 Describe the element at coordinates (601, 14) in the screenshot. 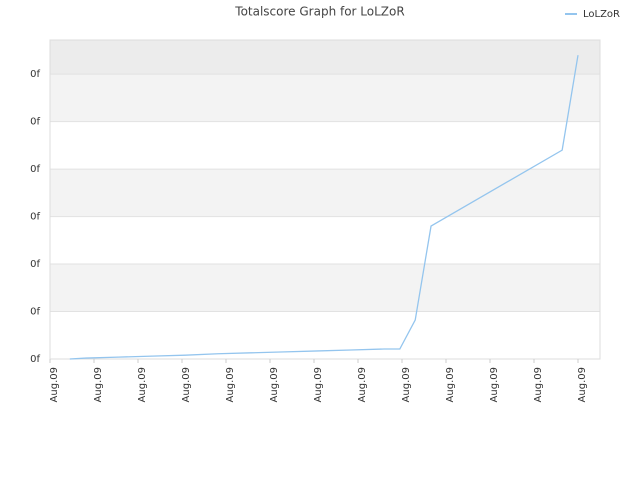

I see `legend-label: LoLZoR` at that location.